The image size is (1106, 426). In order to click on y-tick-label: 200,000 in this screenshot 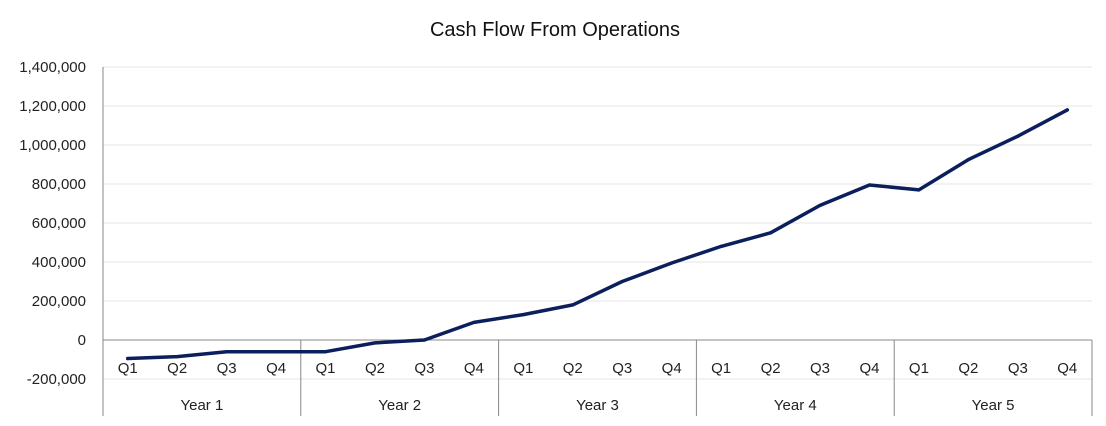, I will do `click(59, 301)`.